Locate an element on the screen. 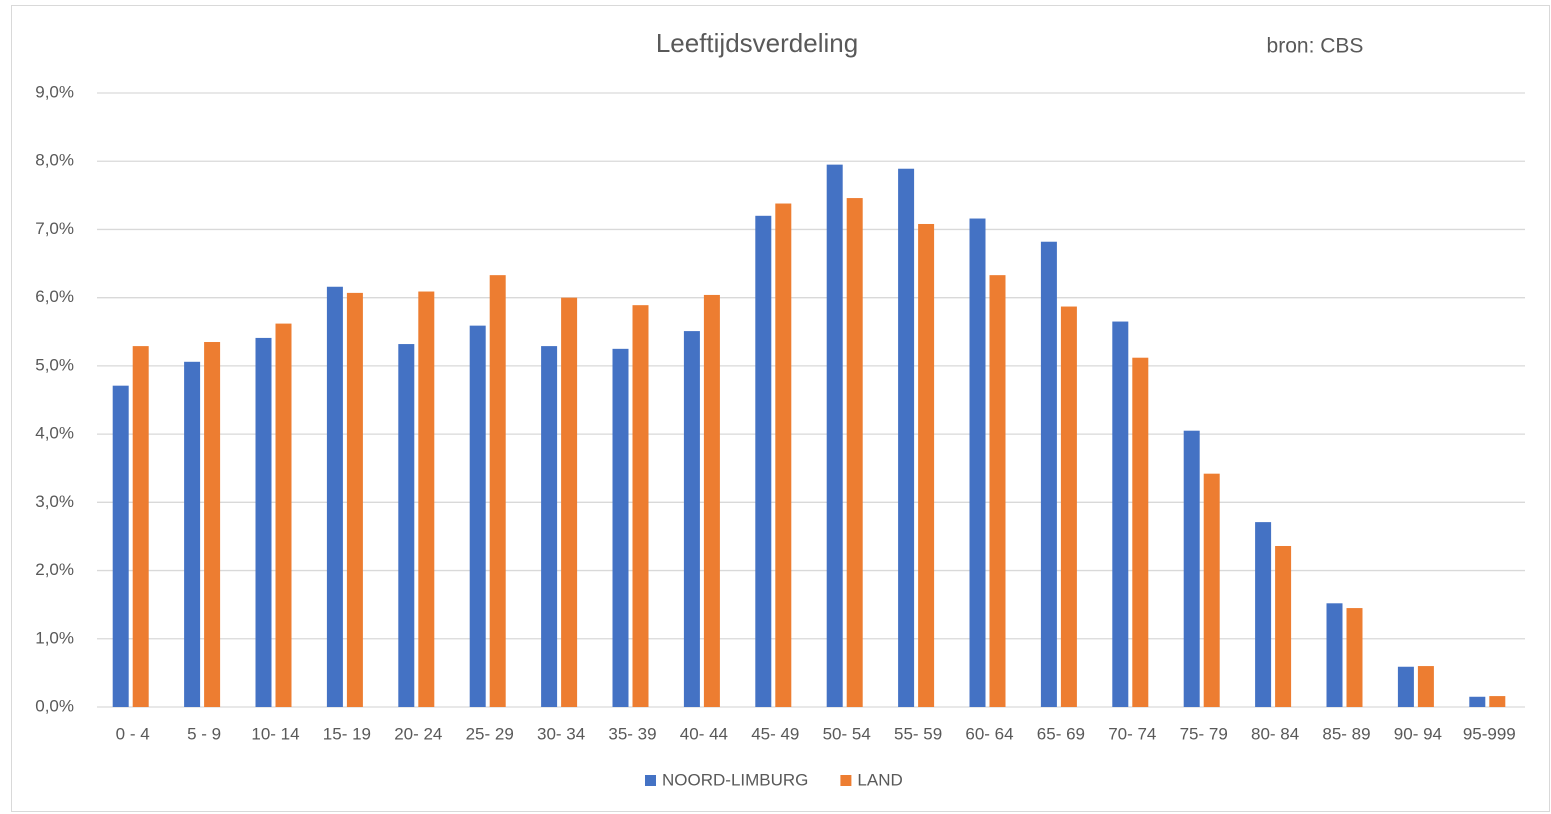  x-tick-label: 85- 89 is located at coordinates (1346, 733).